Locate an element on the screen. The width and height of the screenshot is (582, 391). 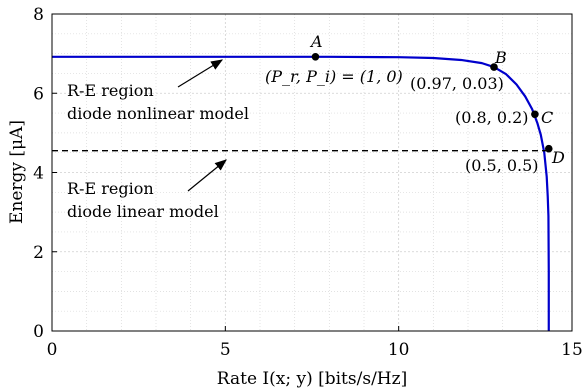
nonlinear-arrow is located at coordinates (200, 73).